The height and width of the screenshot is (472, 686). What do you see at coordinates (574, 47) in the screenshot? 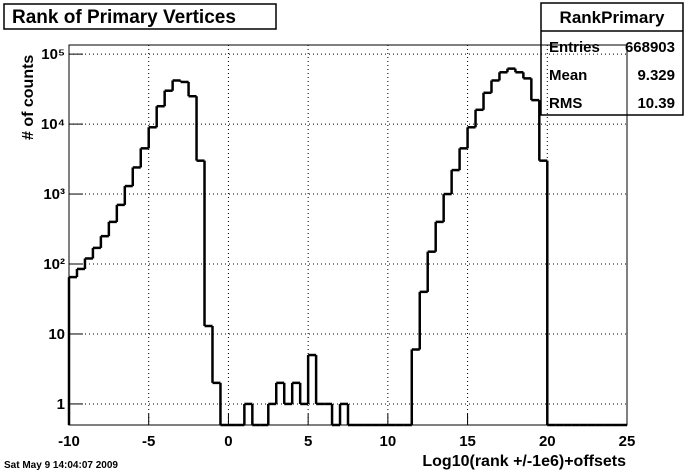
I see `stats-label: Entries` at bounding box center [574, 47].